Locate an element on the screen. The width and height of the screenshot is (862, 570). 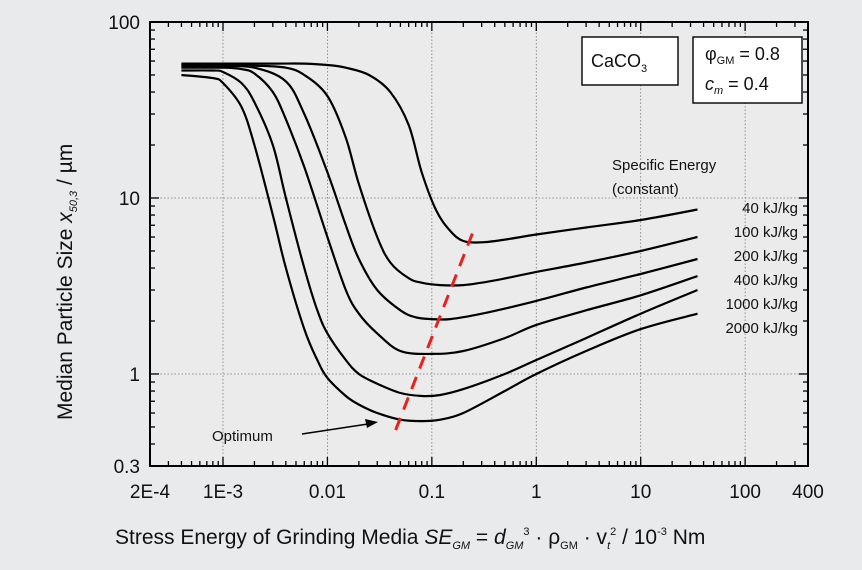
optimum-line is located at coordinates (434, 330).